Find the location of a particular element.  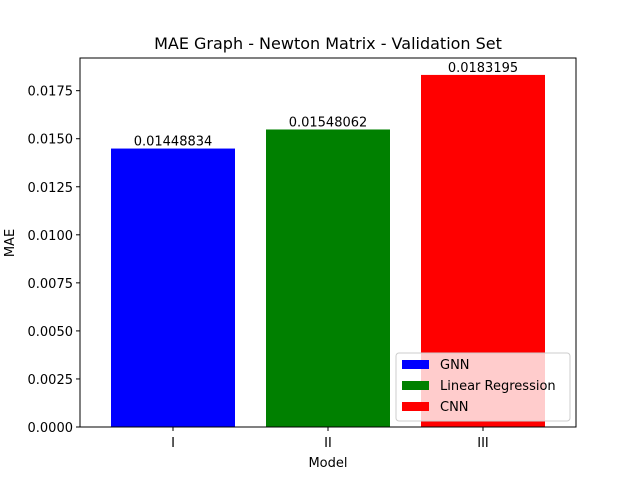

data-label-I: 0.01448834 is located at coordinates (173, 142).